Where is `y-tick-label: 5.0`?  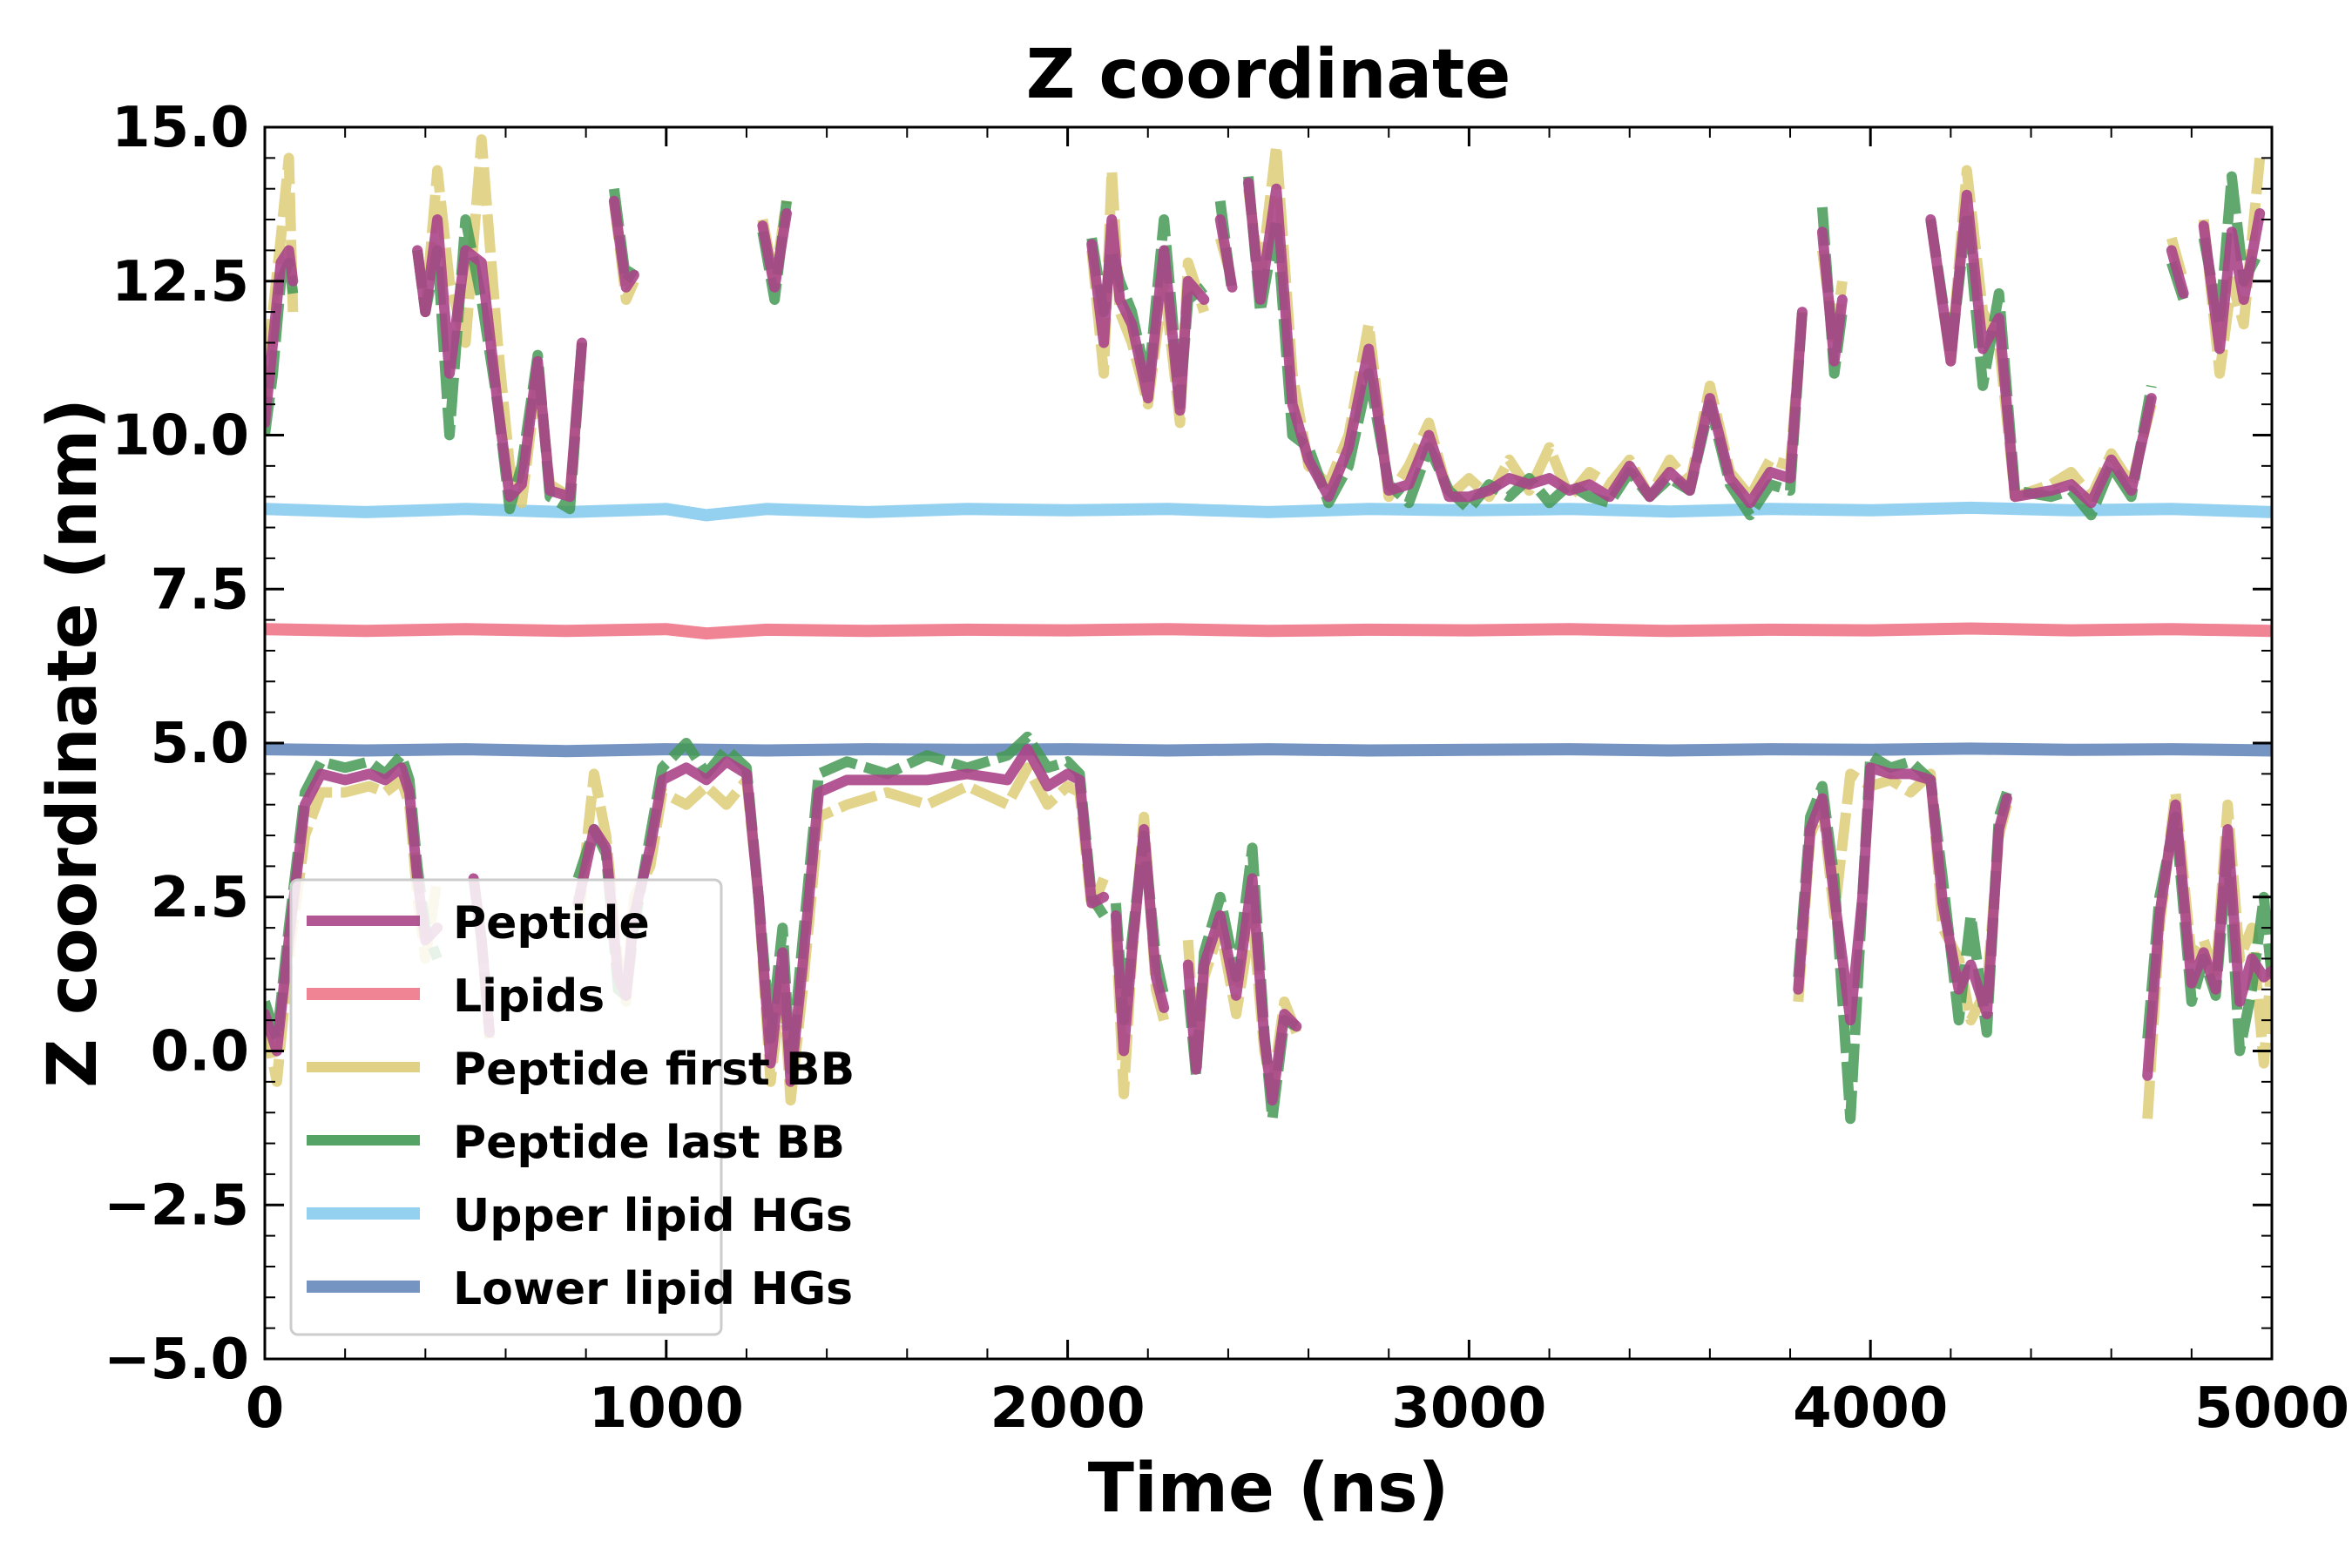
y-tick-label: 5.0 is located at coordinates (200, 744).